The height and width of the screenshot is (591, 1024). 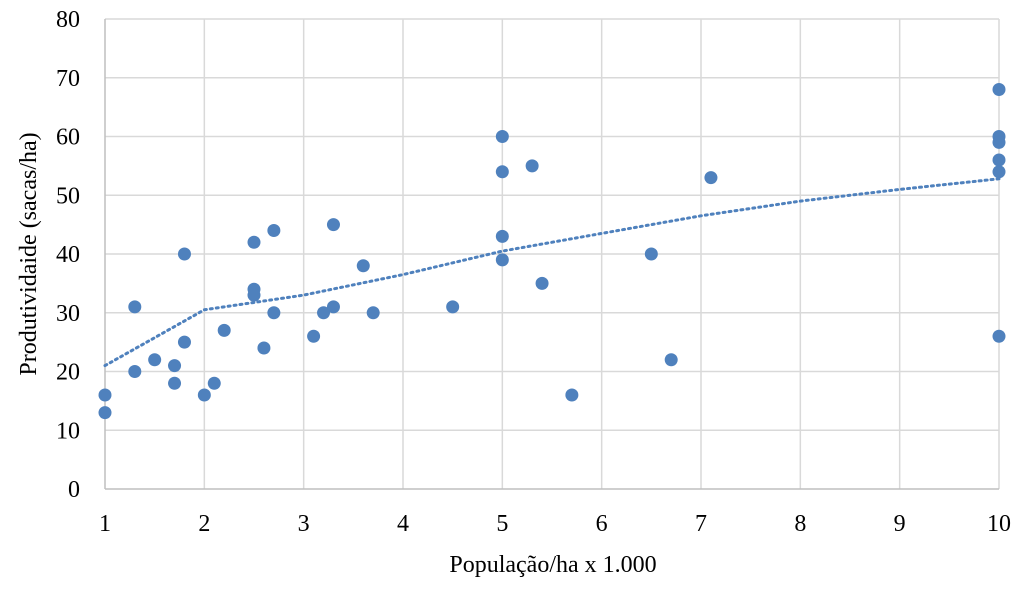 I want to click on y-tick-label: 40, so click(x=68, y=255).